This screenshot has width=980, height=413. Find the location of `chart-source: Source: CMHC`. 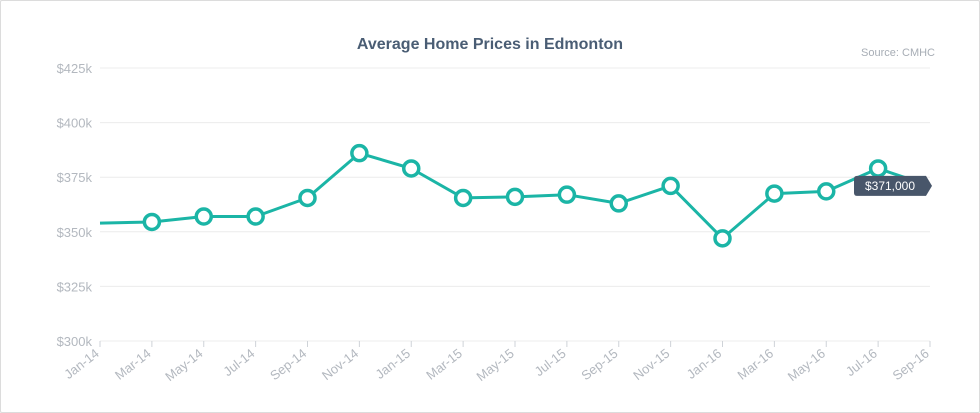

chart-source: Source: CMHC is located at coordinates (898, 53).